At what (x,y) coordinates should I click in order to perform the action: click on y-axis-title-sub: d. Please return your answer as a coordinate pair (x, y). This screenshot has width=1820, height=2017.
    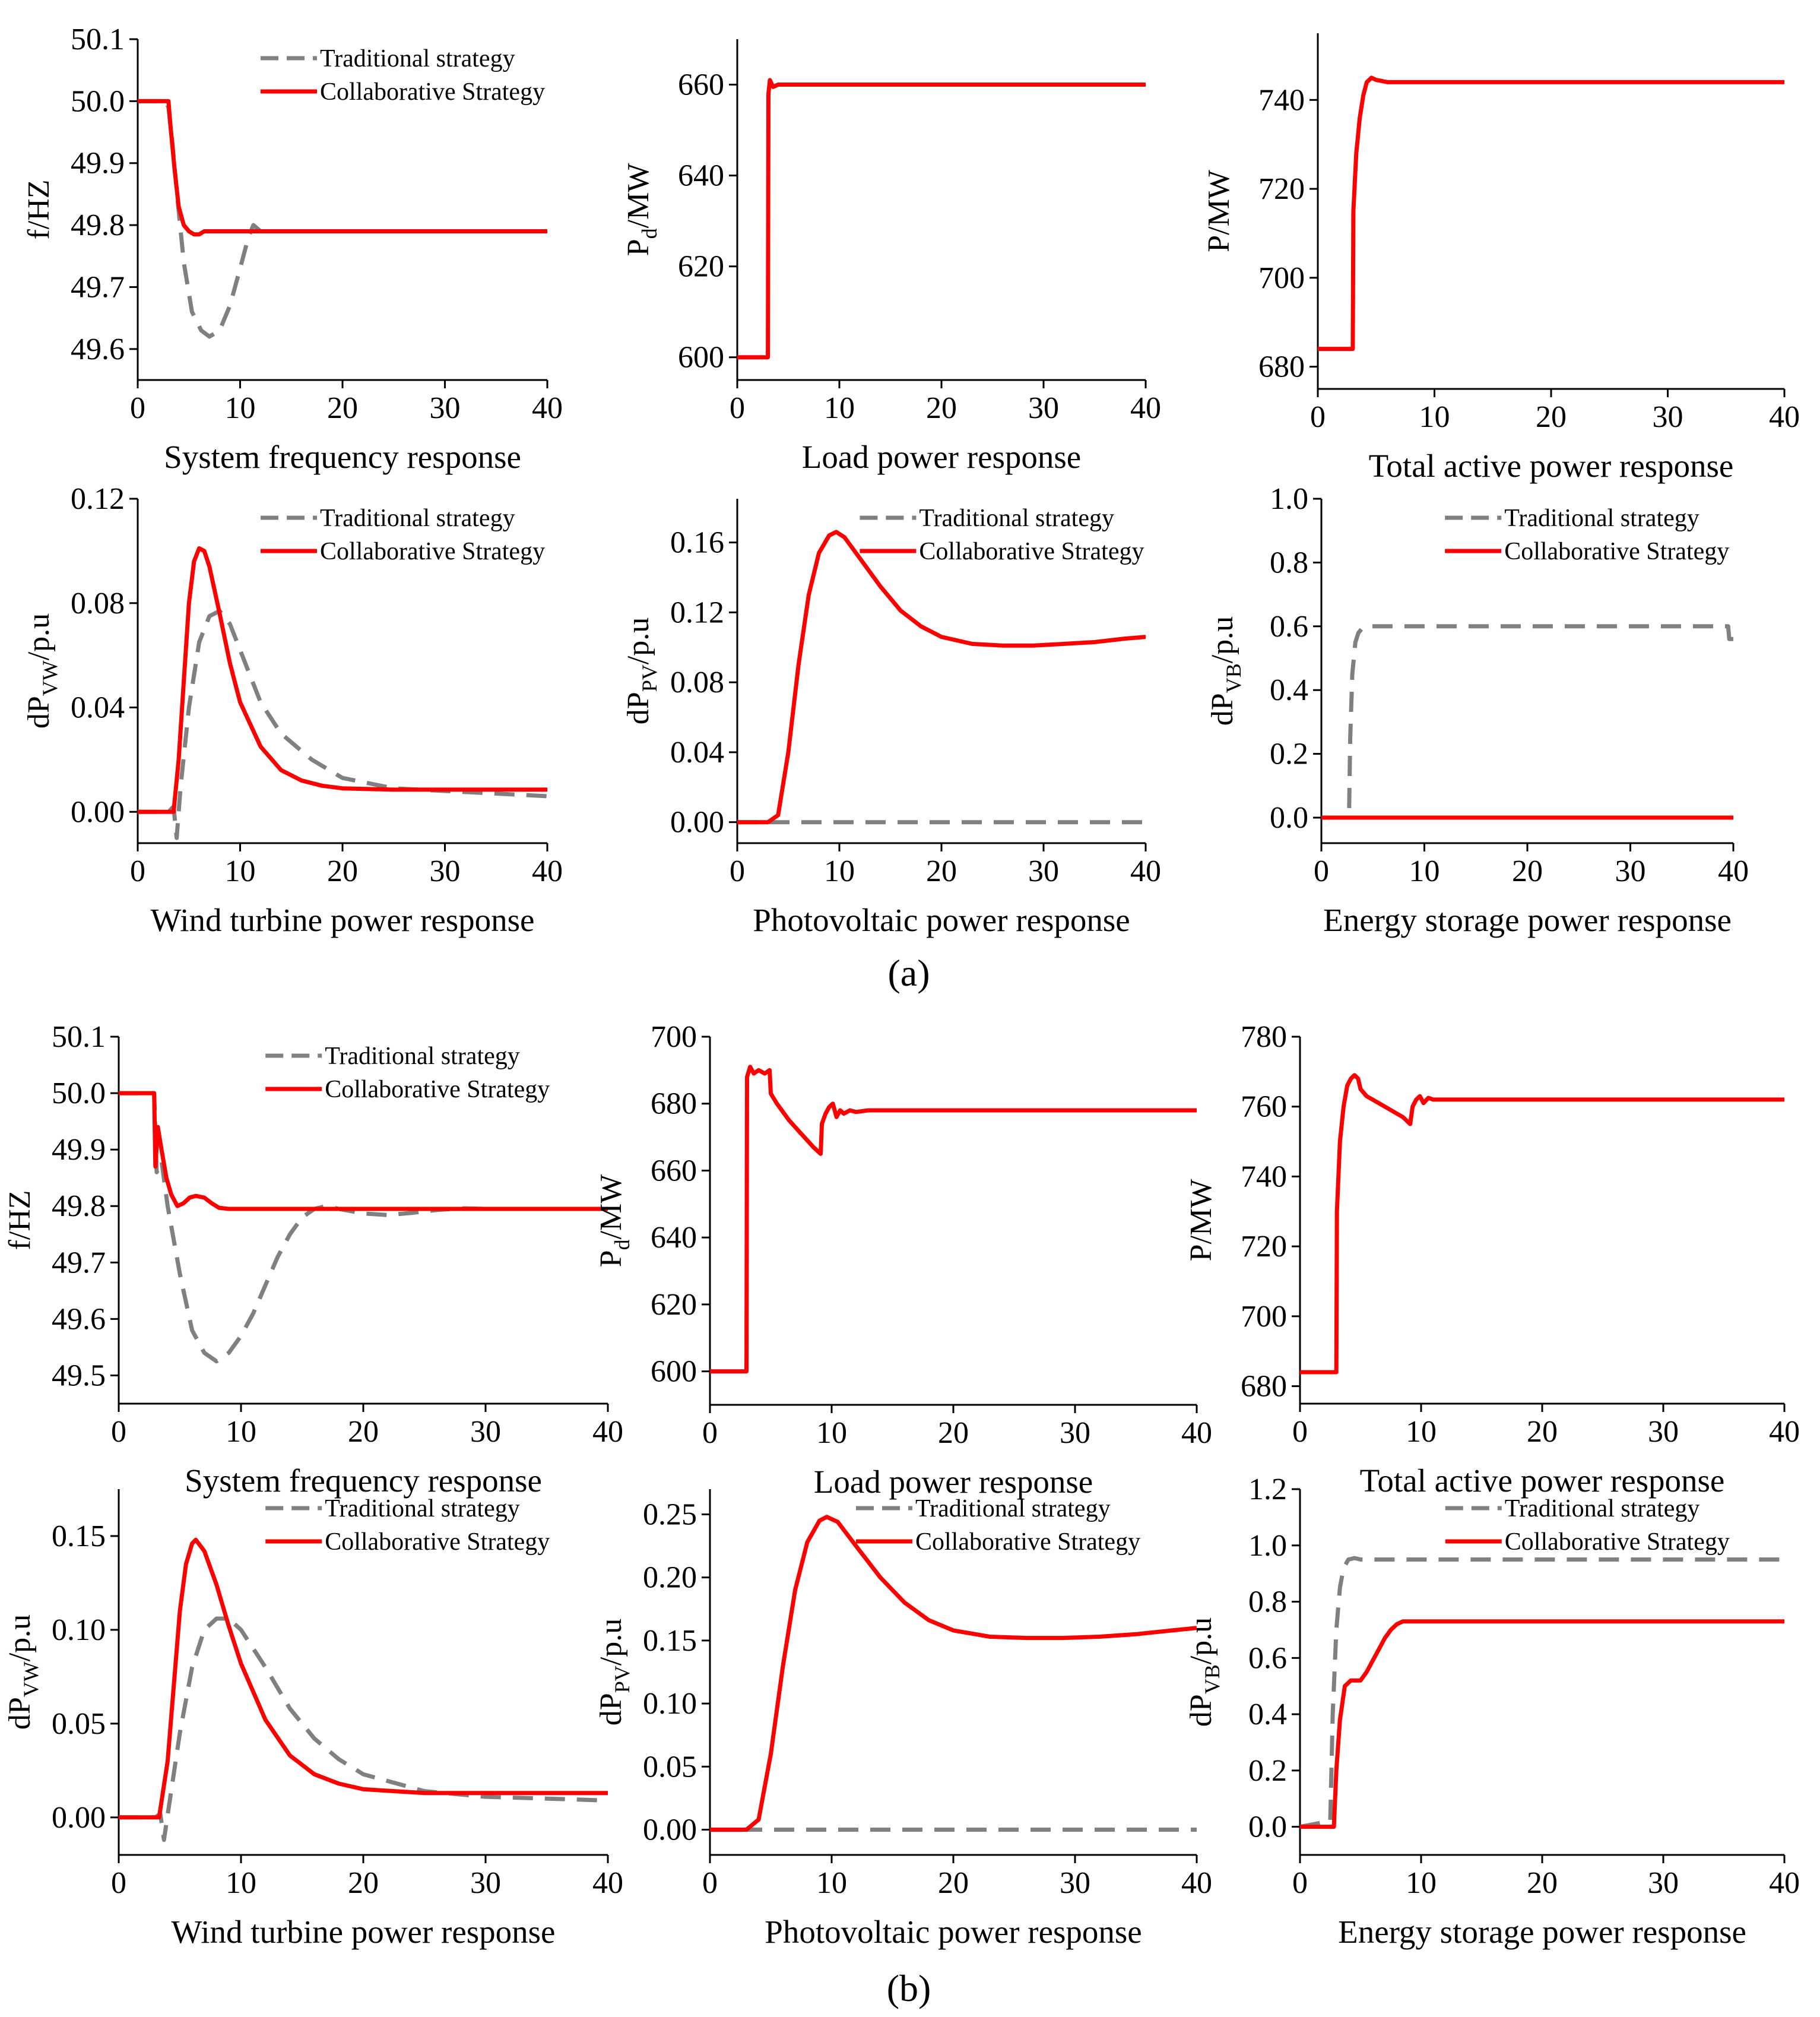
    Looking at the image, I should click on (622, 1244).